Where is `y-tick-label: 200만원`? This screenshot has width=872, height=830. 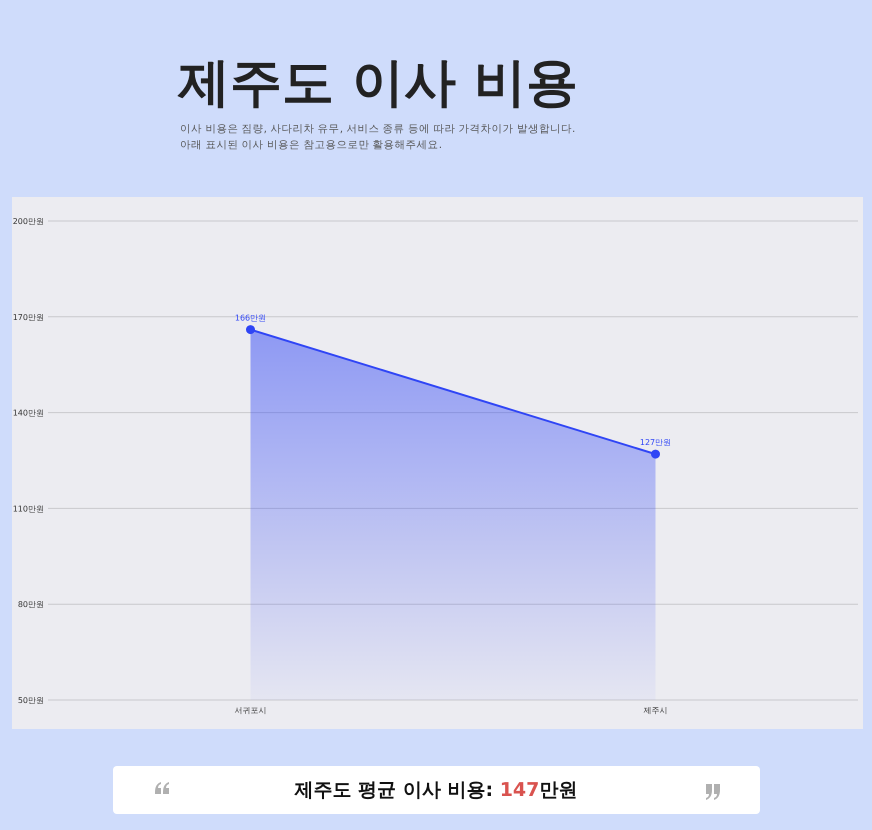 y-tick-label: 200만원 is located at coordinates (28, 221).